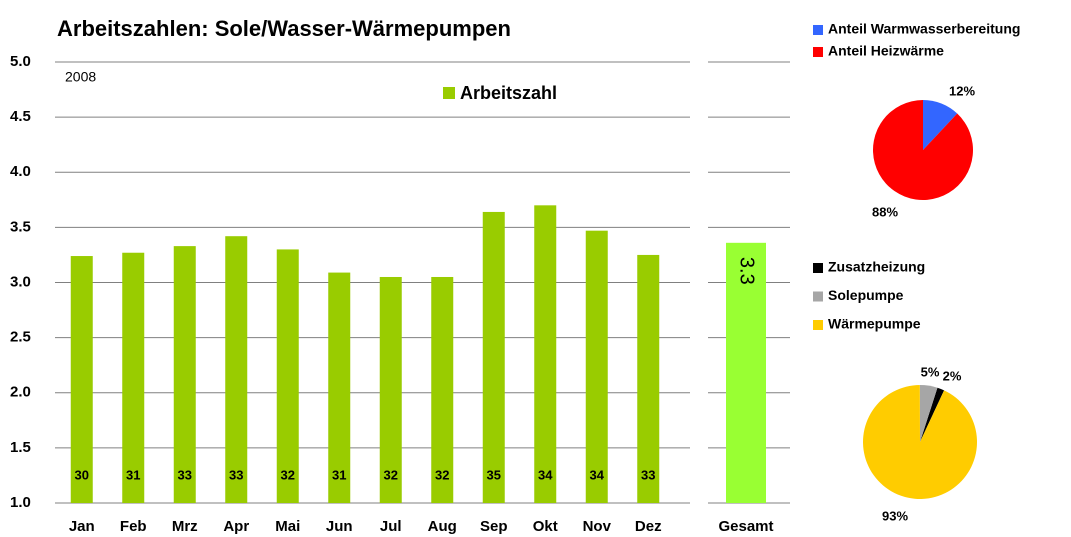 The height and width of the screenshot is (537, 1071). What do you see at coordinates (20, 116) in the screenshot?
I see `y-tick-label: 4.5` at bounding box center [20, 116].